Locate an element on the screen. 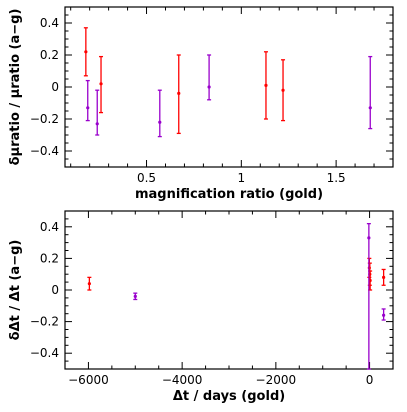 The image size is (407, 412). x-tick-label: 1.5 is located at coordinates (336, 178).